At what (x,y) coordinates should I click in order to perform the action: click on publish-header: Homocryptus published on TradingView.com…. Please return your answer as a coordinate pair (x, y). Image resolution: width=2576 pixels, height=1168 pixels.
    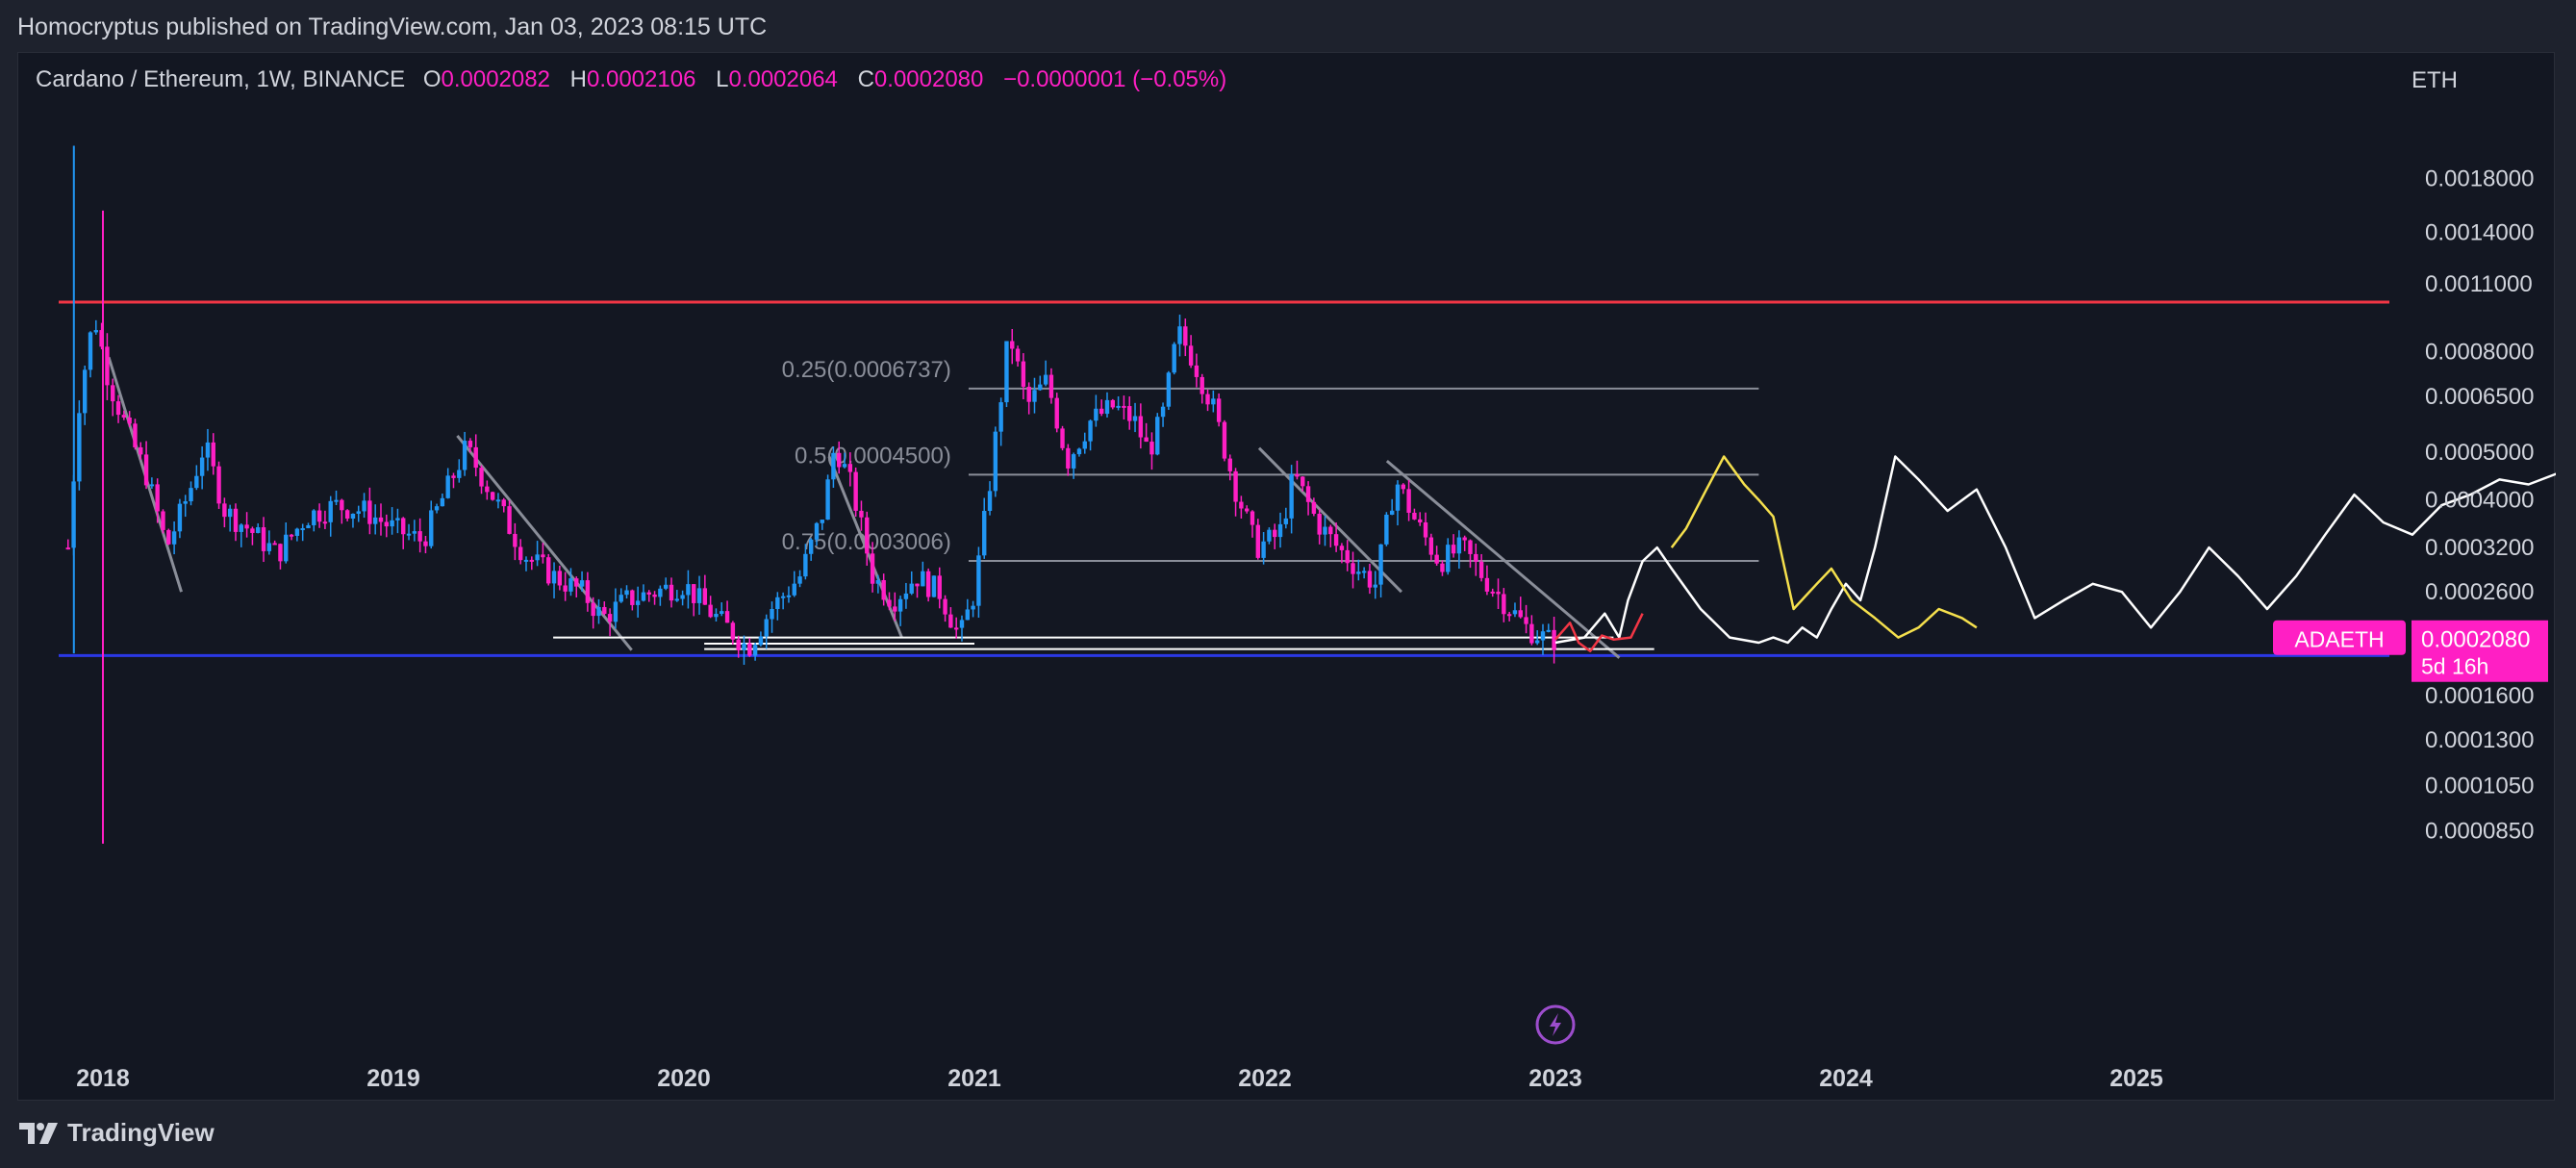
    Looking at the image, I should click on (392, 26).